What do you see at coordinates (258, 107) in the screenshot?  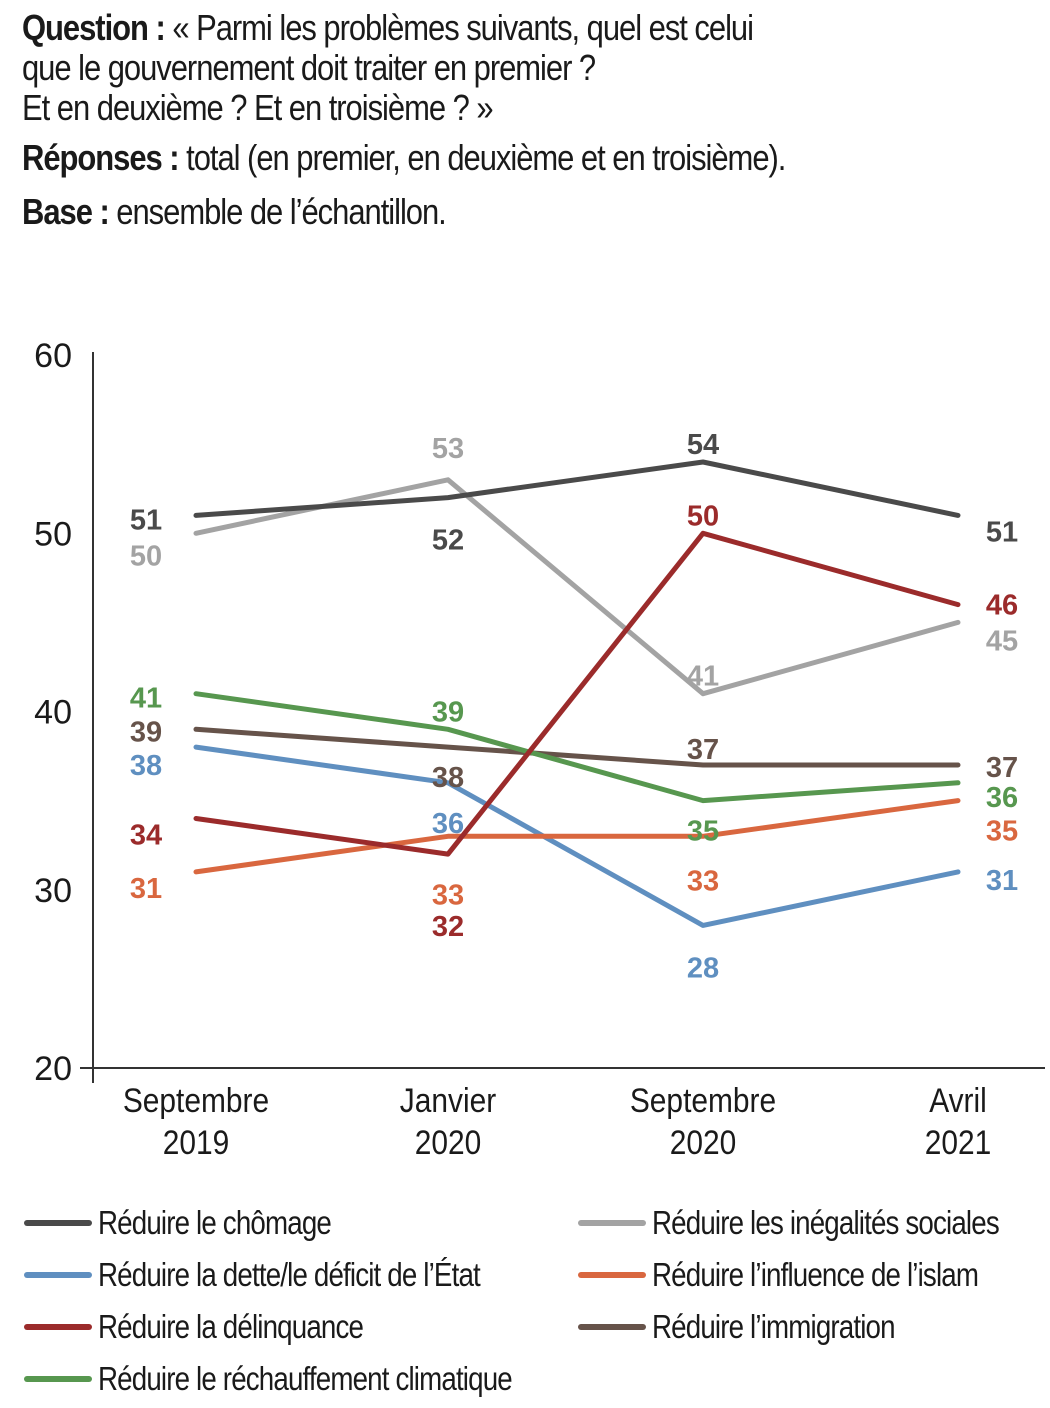 I see `question-line-3: Et en deuxième ? Et en troisième ? »` at bounding box center [258, 107].